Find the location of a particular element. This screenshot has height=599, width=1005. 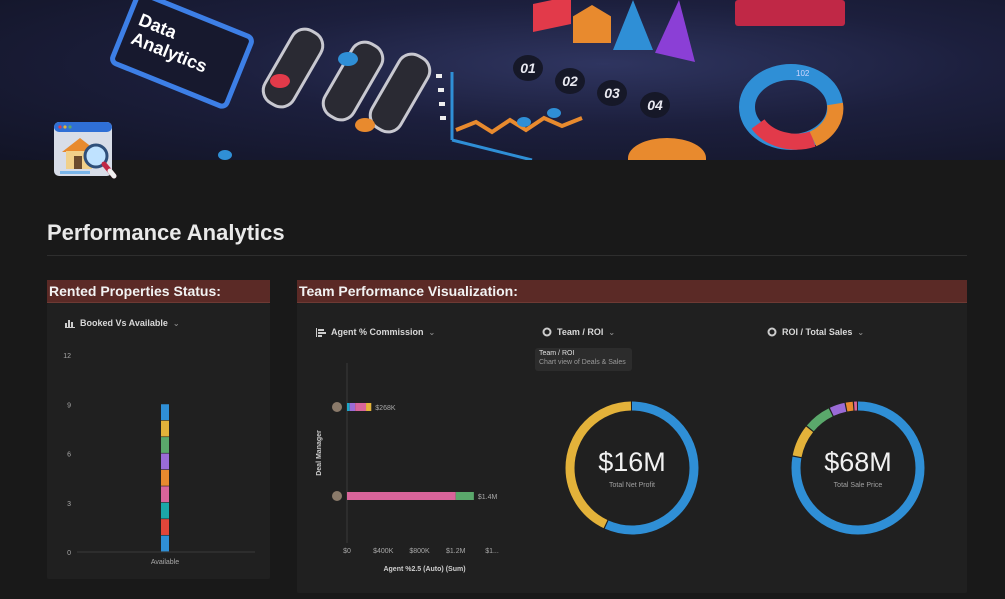

step-04: 04 is located at coordinates (655, 105).